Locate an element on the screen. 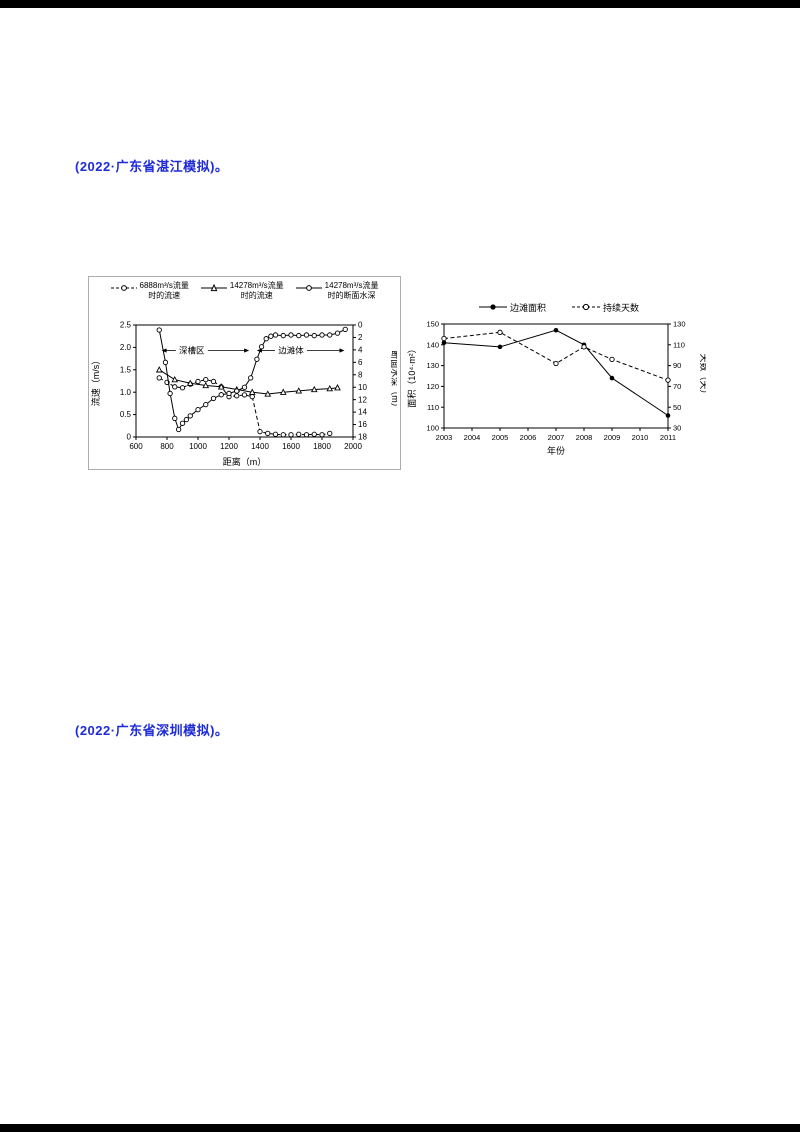 The height and width of the screenshot is (1132, 800). svg-text: 50 is located at coordinates (677, 407).